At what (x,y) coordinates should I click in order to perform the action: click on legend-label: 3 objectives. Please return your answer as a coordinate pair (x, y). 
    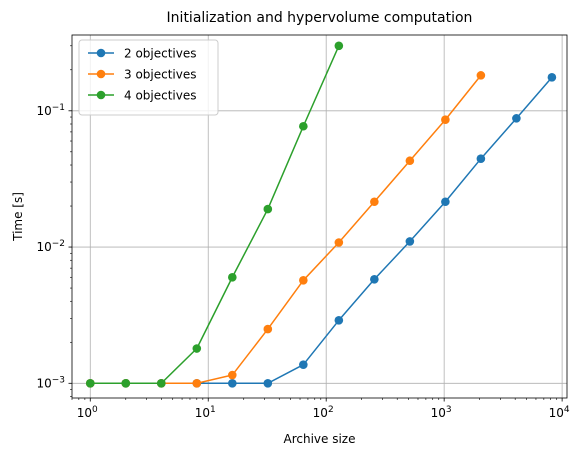
    Looking at the image, I should click on (160, 75).